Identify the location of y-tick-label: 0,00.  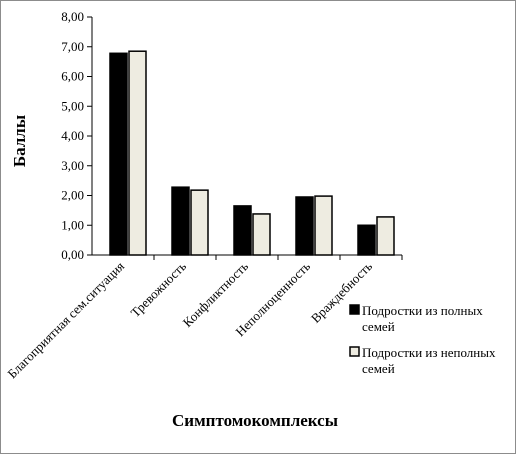
(72, 254).